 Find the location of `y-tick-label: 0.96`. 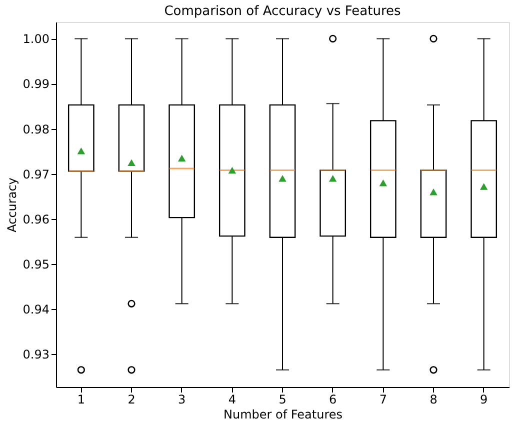

y-tick-label: 0.96 is located at coordinates (36, 219).